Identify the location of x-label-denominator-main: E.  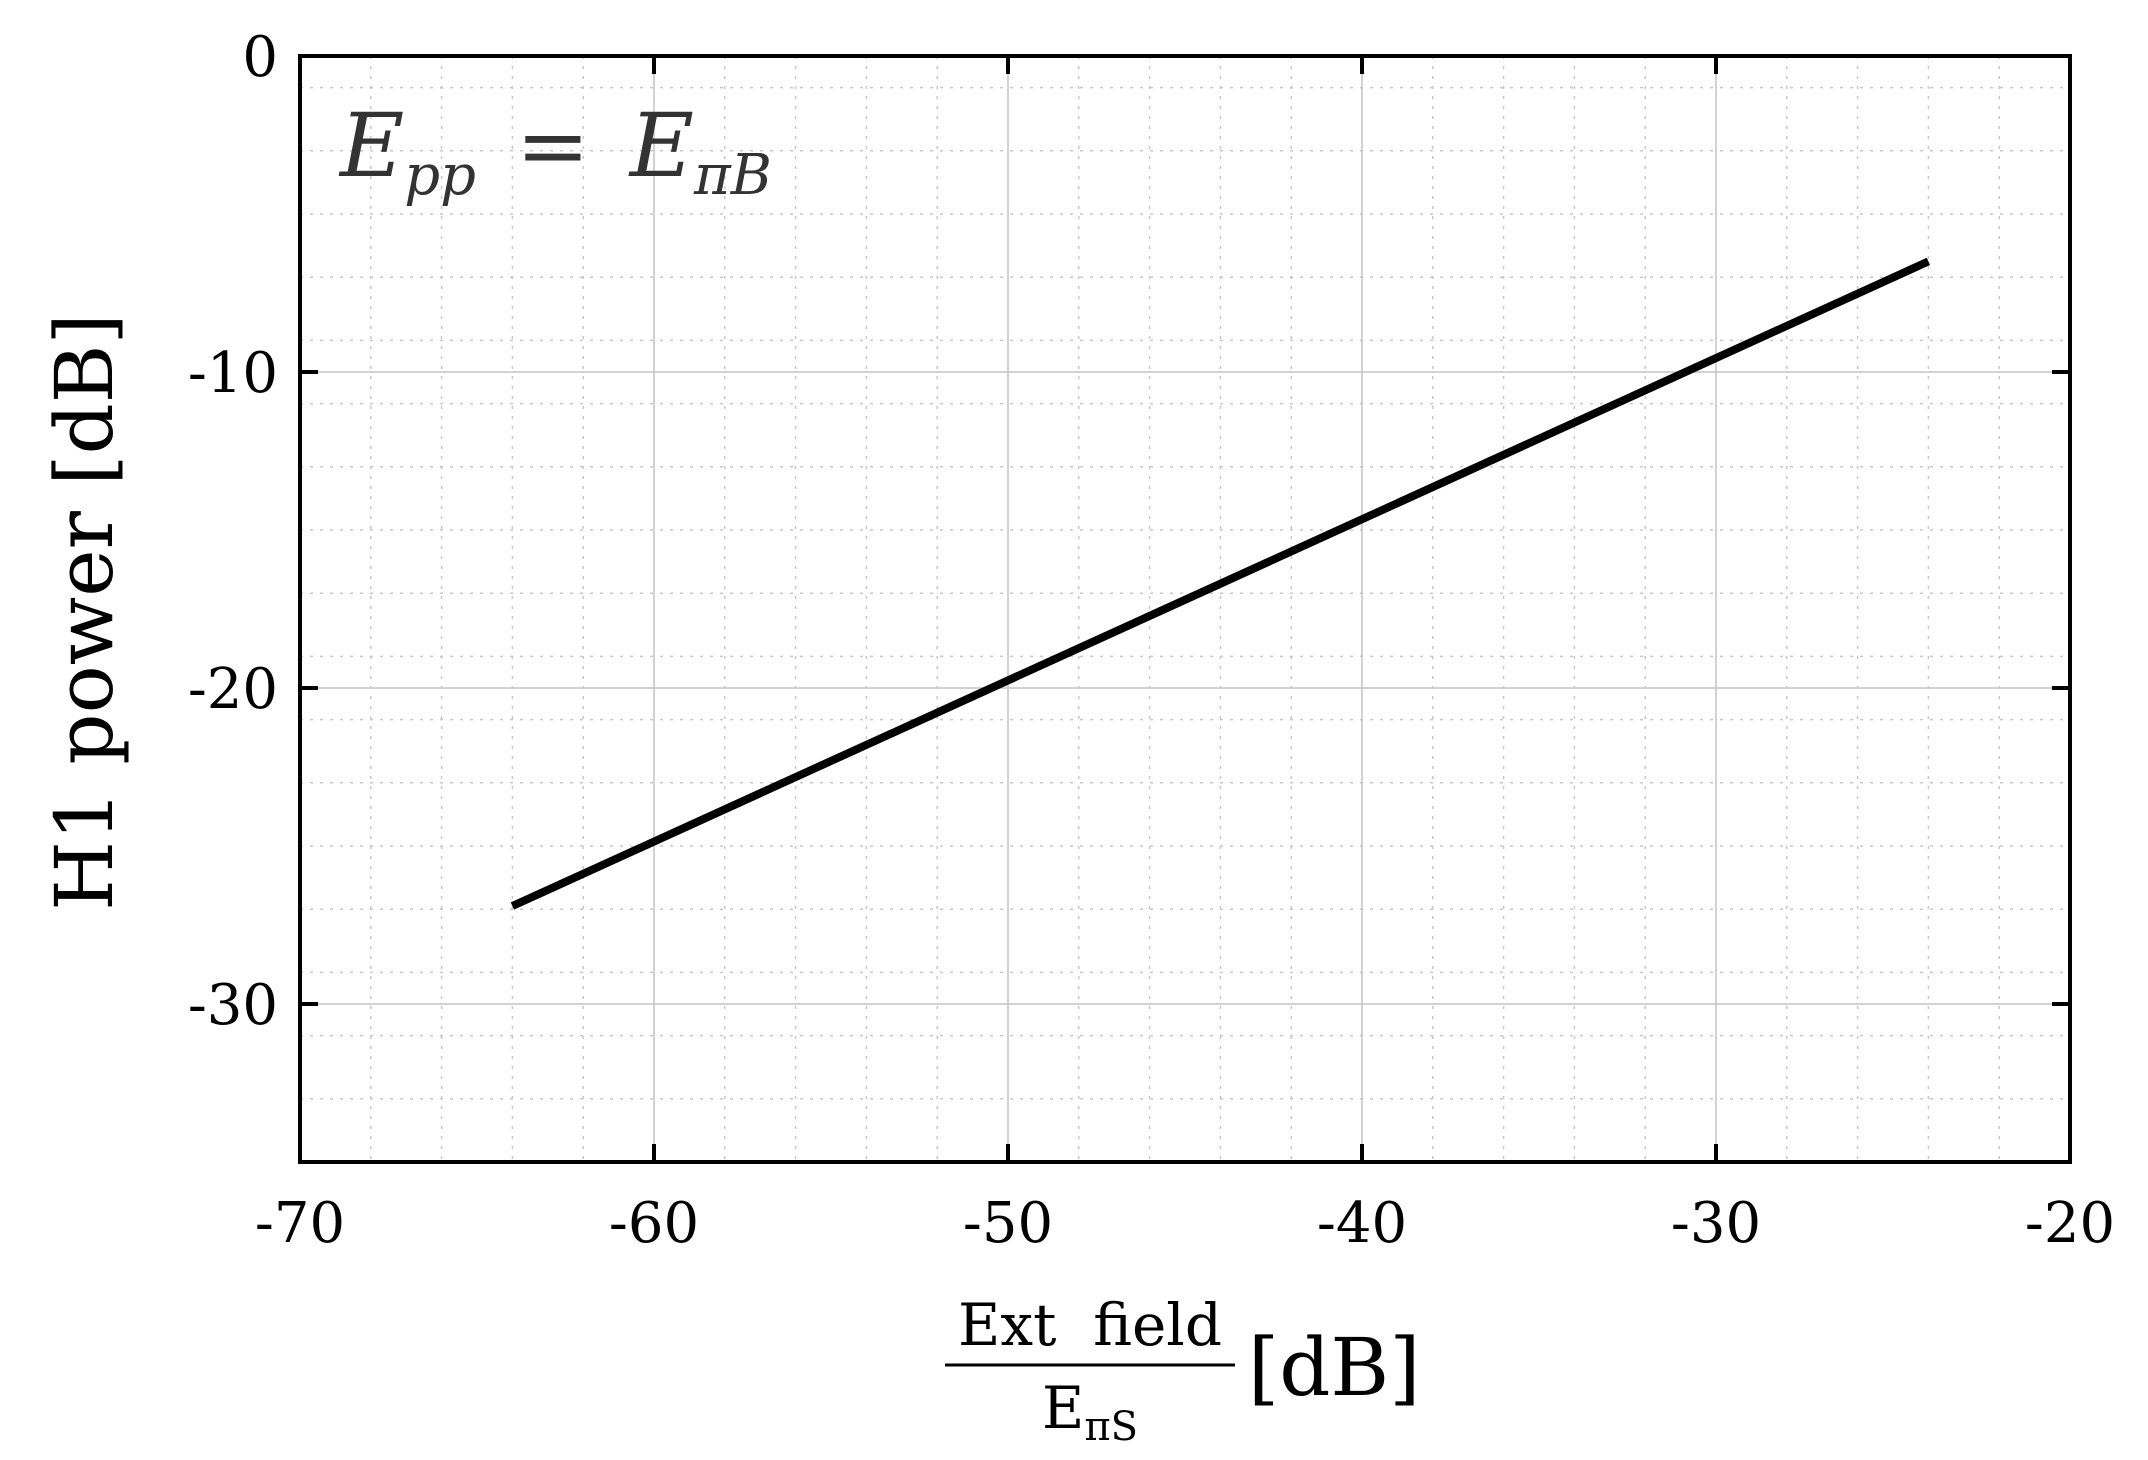
(1063, 1408).